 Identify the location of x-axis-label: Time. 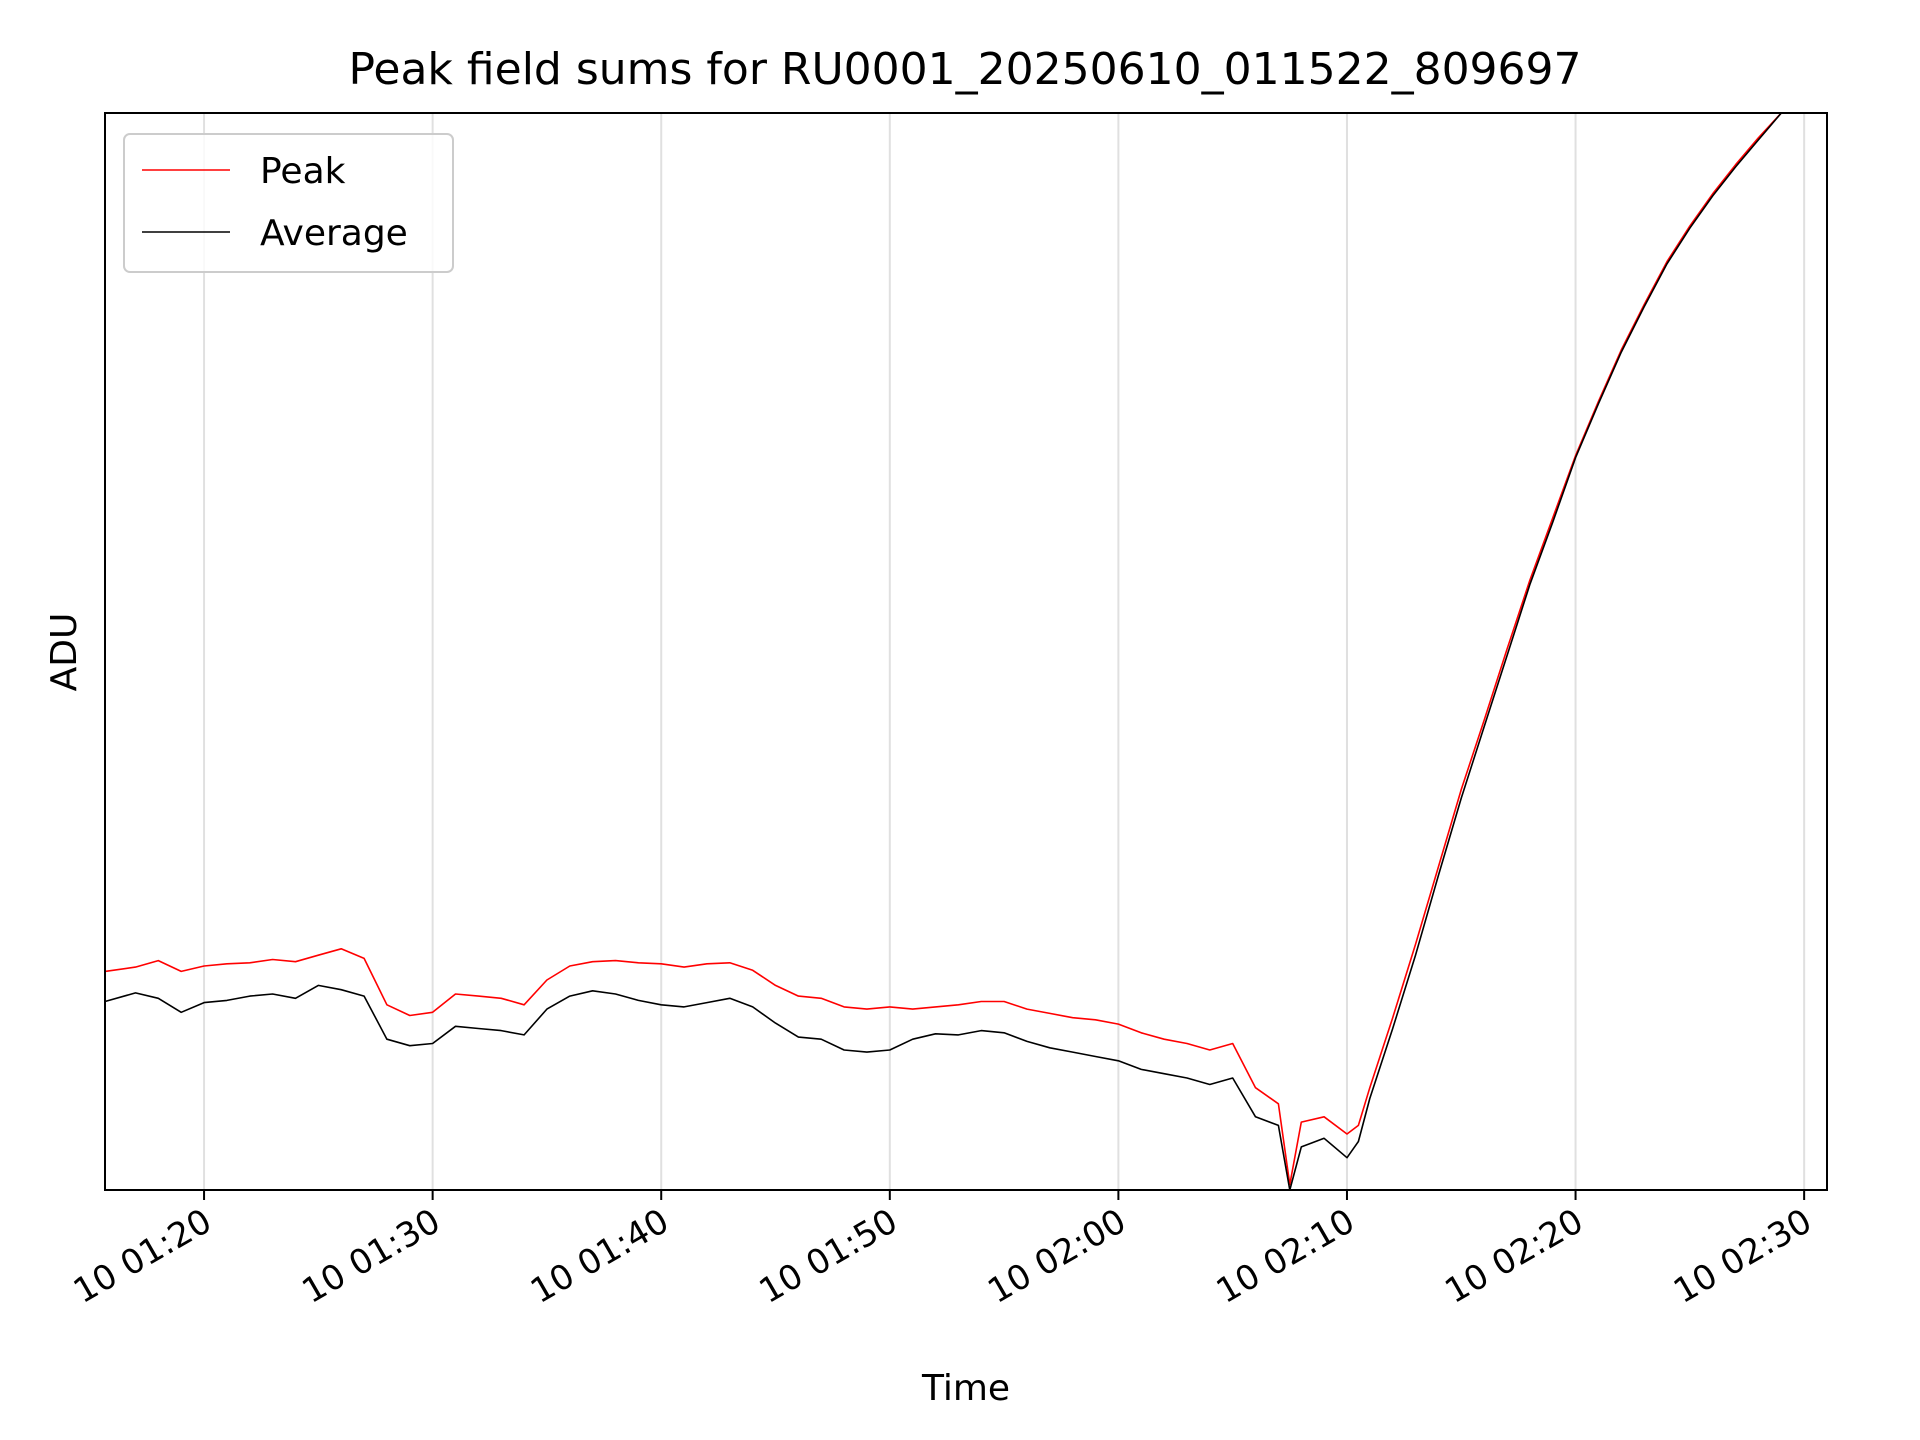
(965, 1388).